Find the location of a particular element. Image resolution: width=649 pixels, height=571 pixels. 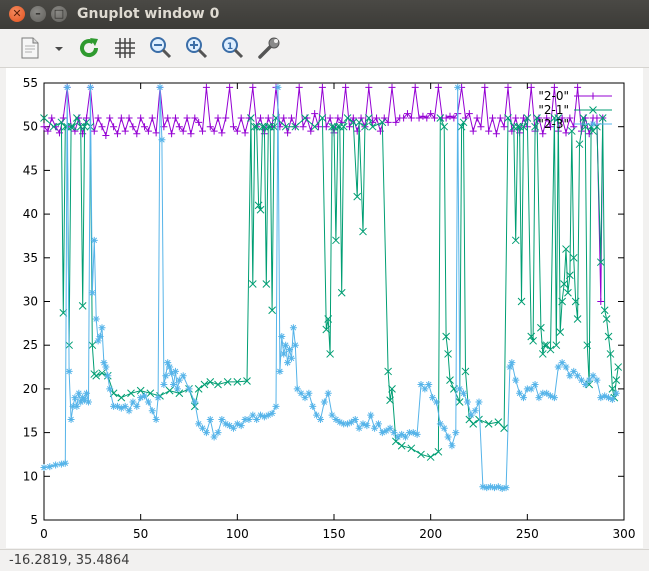

y-tick-label: 15 is located at coordinates (30, 433).